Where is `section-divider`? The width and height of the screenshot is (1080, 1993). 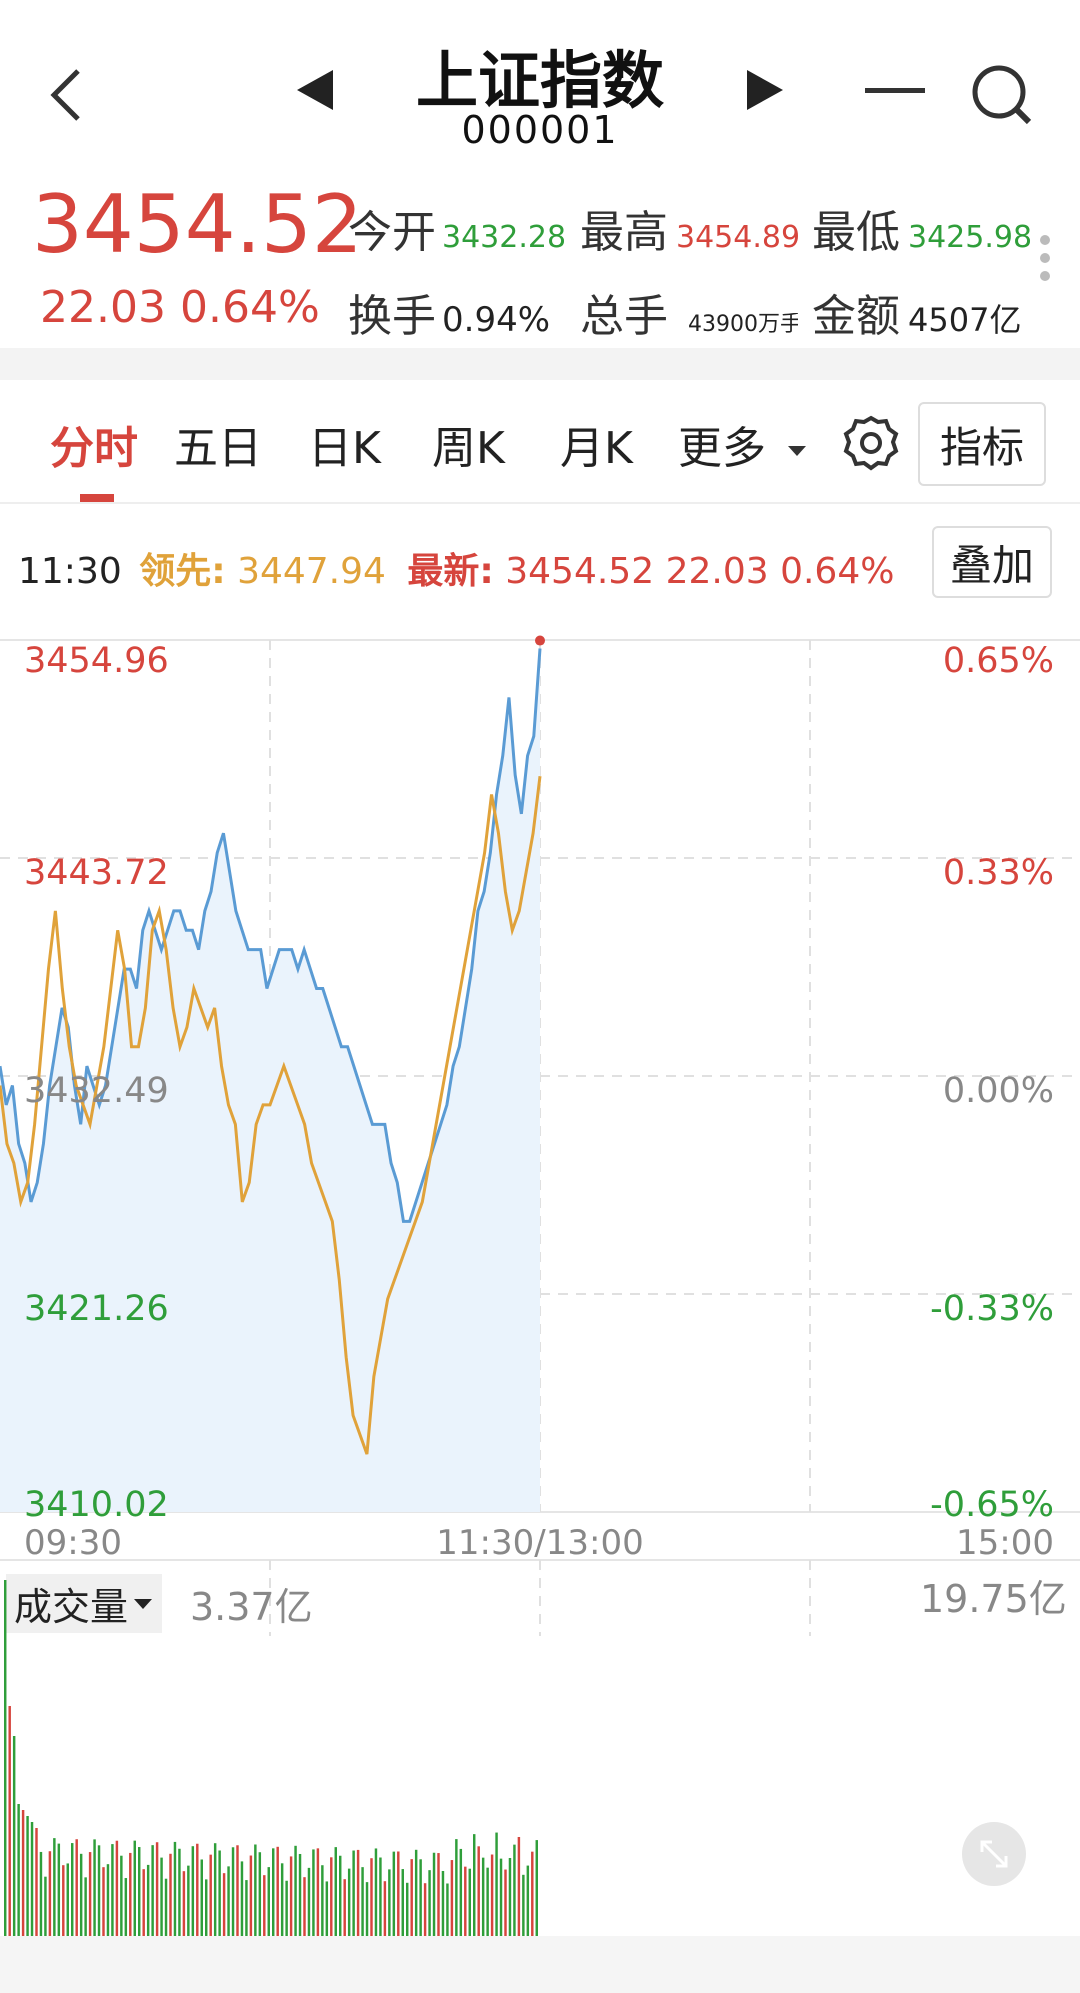 section-divider is located at coordinates (540, 364).